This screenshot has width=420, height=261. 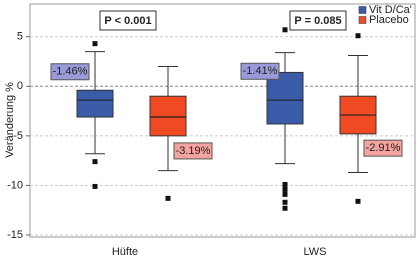 I want to click on y-tick-label: 0, so click(x=20, y=86).